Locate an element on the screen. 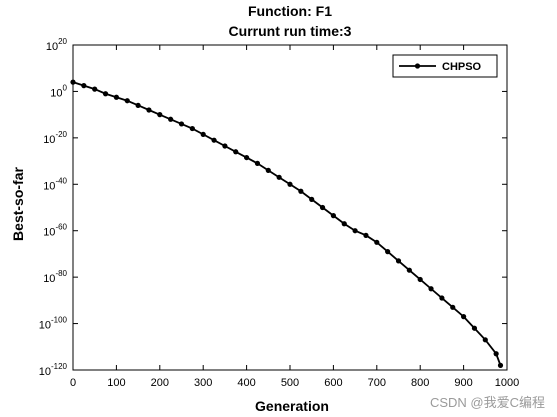  x-tick-label: 100 is located at coordinates (116, 383).